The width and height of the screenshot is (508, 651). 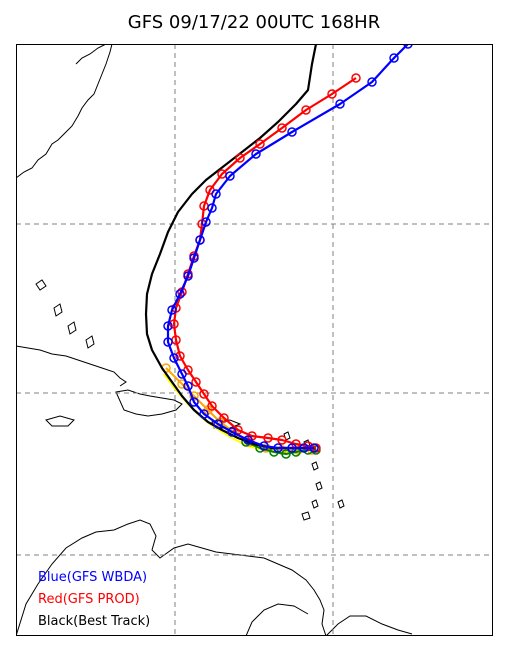 What do you see at coordinates (71, 366) in the screenshot?
I see `cuba-coast` at bounding box center [71, 366].